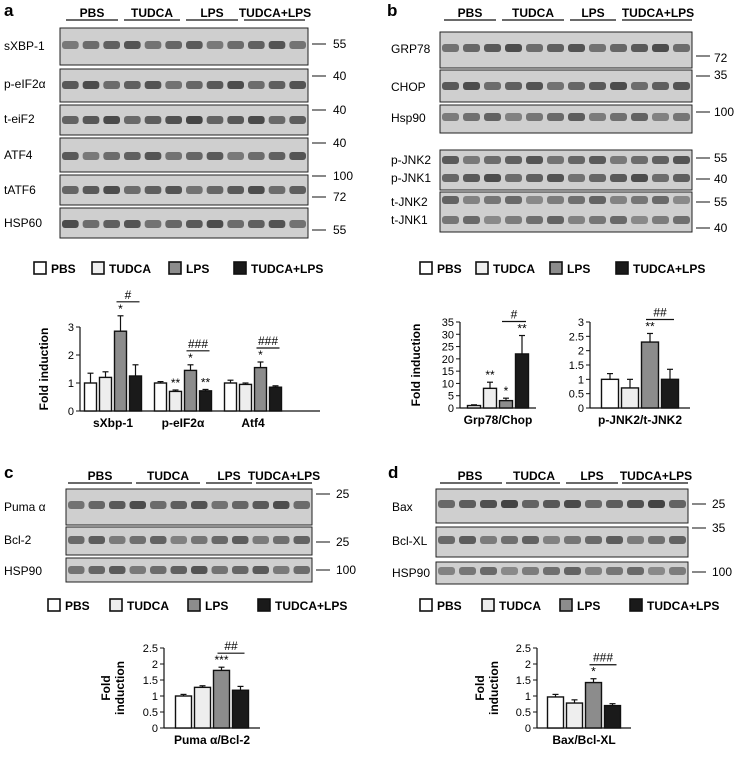 Image resolution: width=745 pixels, height=763 pixels. I want to click on blot-bcl2, so click(189, 541).